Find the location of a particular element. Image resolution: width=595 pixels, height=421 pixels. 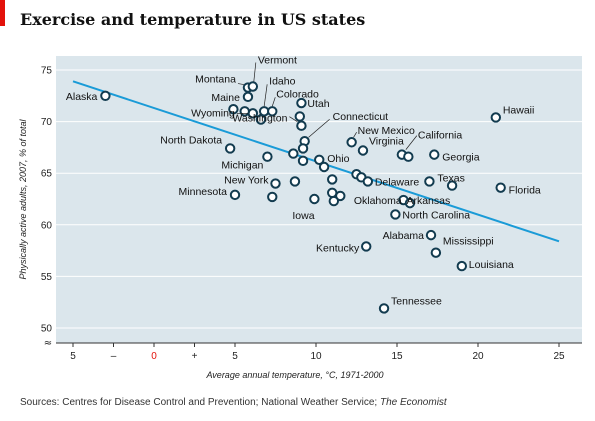

data-point-north-carolina is located at coordinates (395, 214).